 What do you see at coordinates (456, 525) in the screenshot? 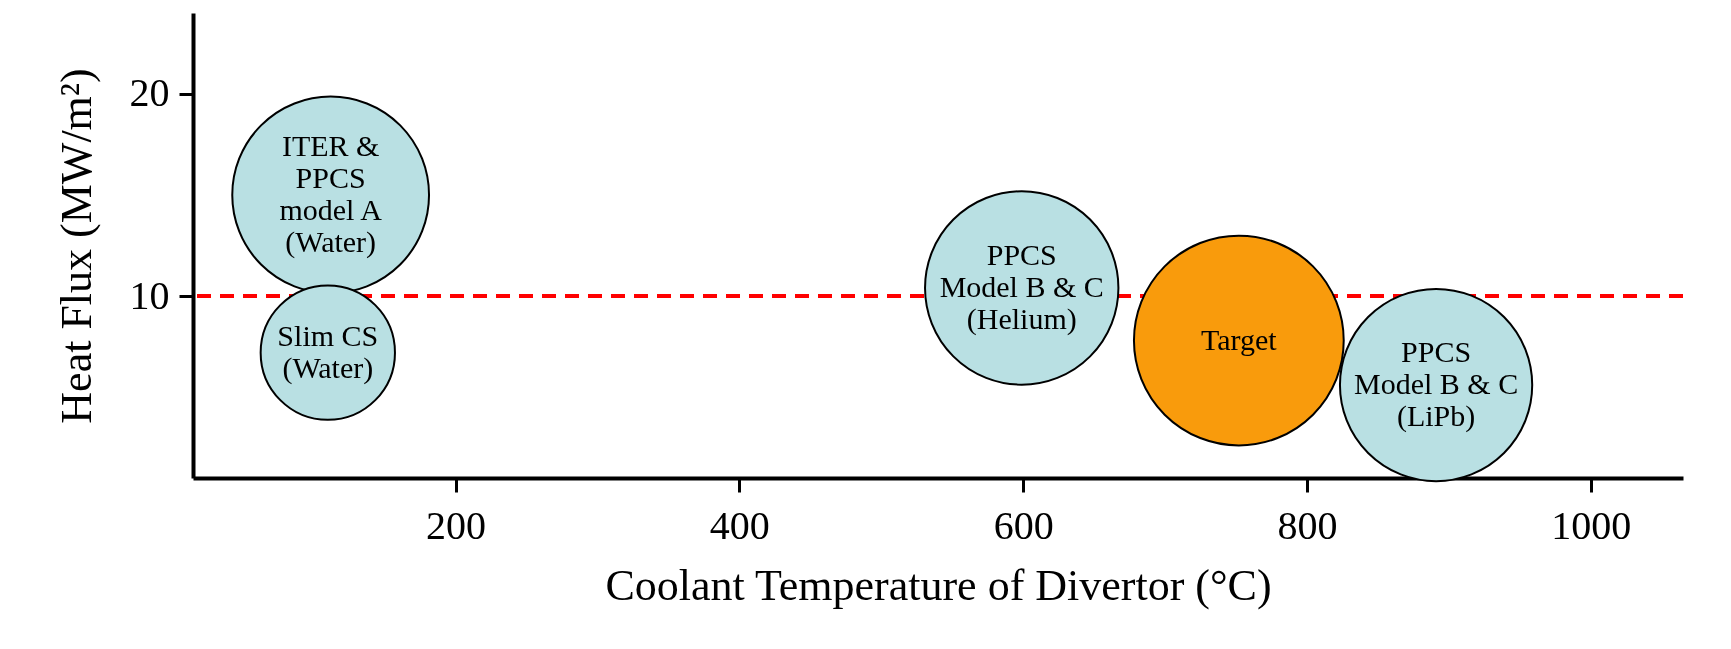
I see `x-tick-label: 200` at bounding box center [456, 525].